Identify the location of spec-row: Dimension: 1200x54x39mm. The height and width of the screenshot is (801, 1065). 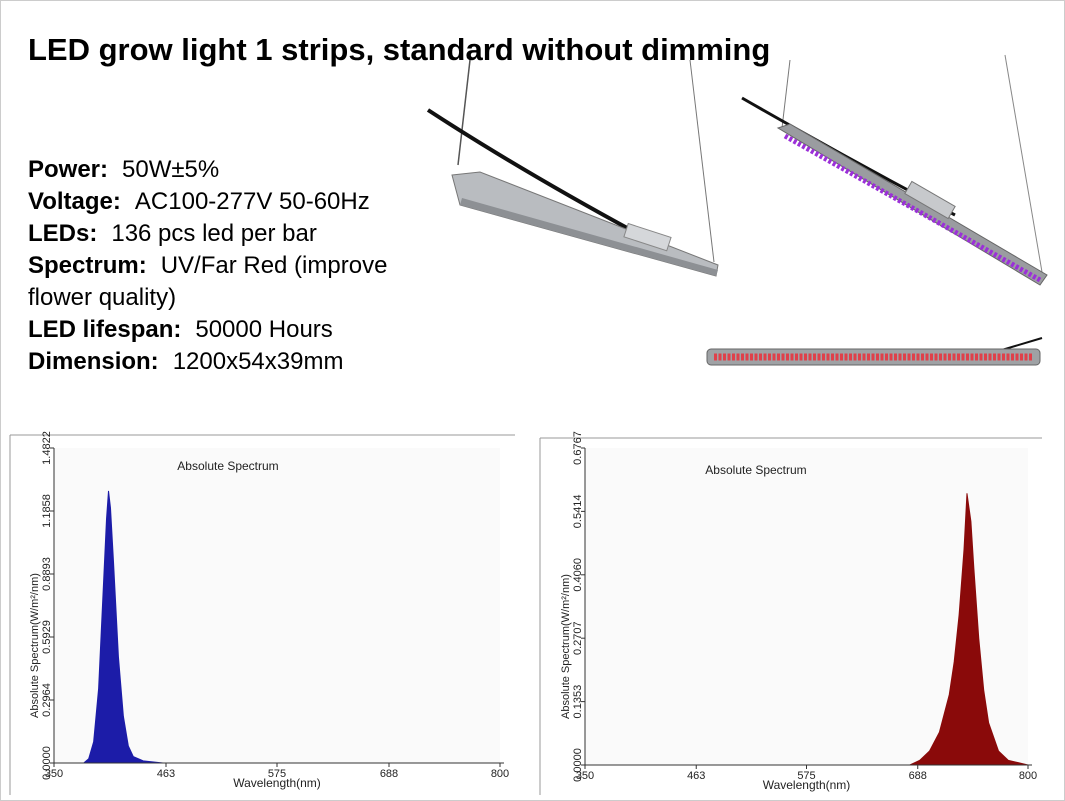
(238, 362).